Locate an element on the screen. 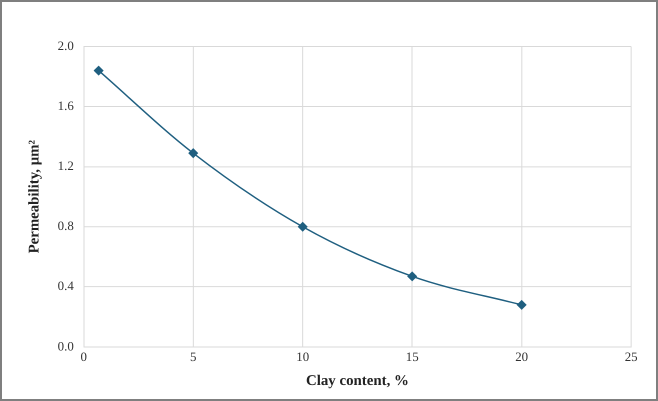 This screenshot has width=658, height=401. y-tick-label: 1.2 is located at coordinates (66, 166).